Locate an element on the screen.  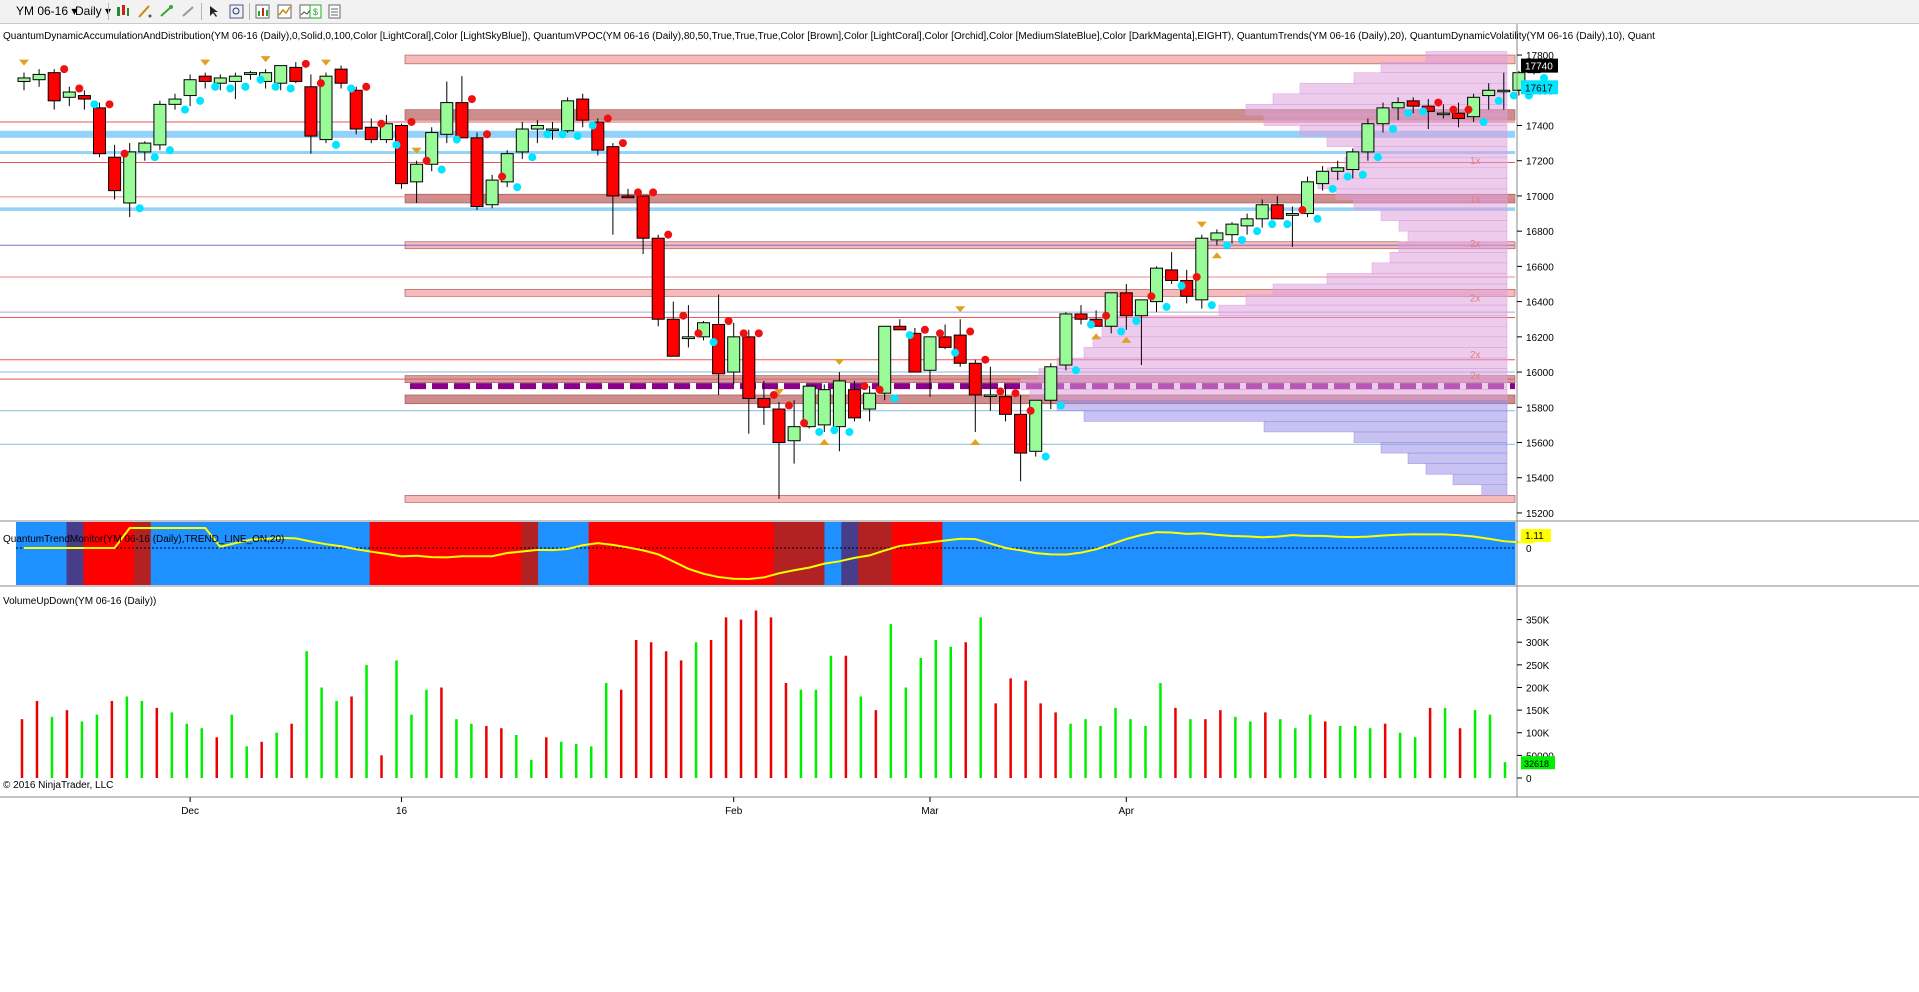
period-selector: Daily ▾ is located at coordinates (93, 11).